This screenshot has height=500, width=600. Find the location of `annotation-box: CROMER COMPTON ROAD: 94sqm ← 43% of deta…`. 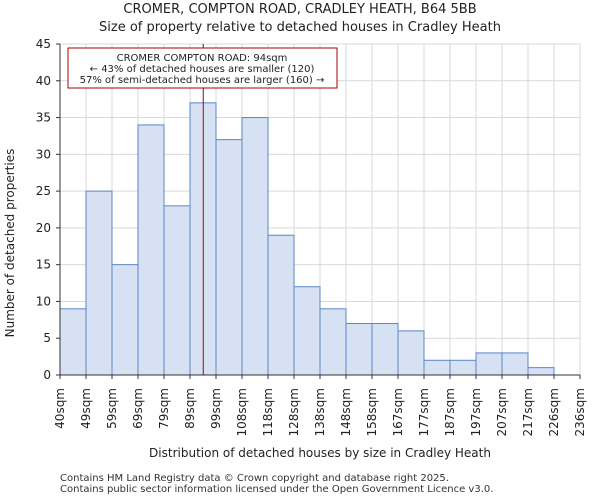

annotation-box: CROMER COMPTON ROAD: 94sqm ← 43% of deta… is located at coordinates (202, 68).